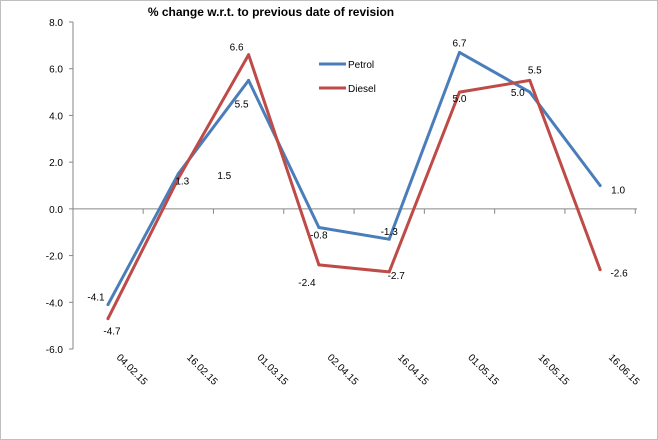  What do you see at coordinates (619, 274) in the screenshot?
I see `data-label: -2.6` at bounding box center [619, 274].